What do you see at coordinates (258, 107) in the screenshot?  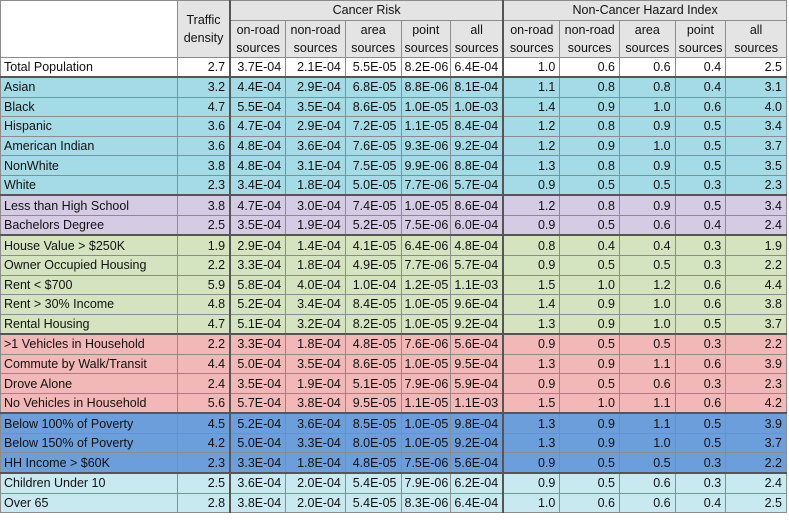 I see `cancer-risk-cell: 5.5E-04` at bounding box center [258, 107].